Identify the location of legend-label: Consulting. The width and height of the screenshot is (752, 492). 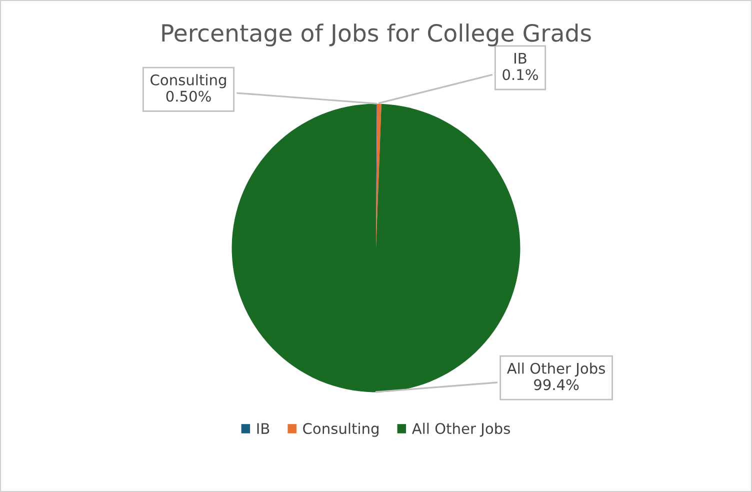
(340, 429).